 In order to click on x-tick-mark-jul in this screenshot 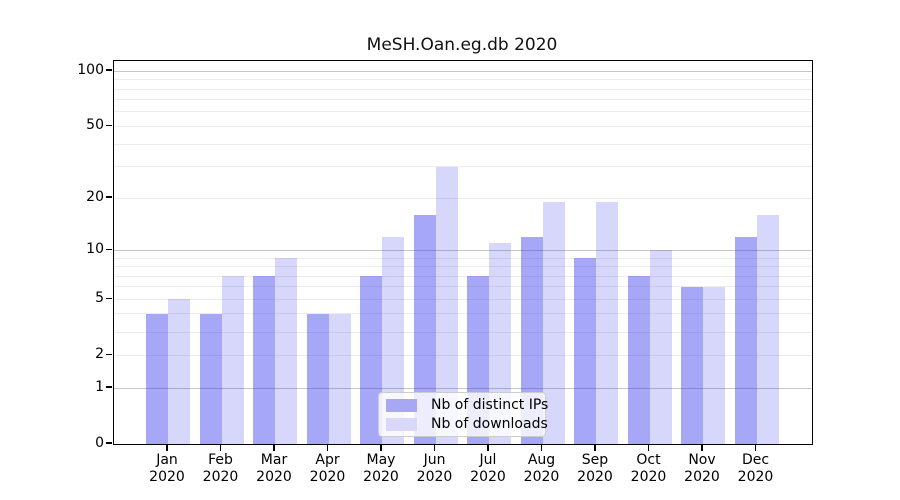, I will do `click(488, 447)`.